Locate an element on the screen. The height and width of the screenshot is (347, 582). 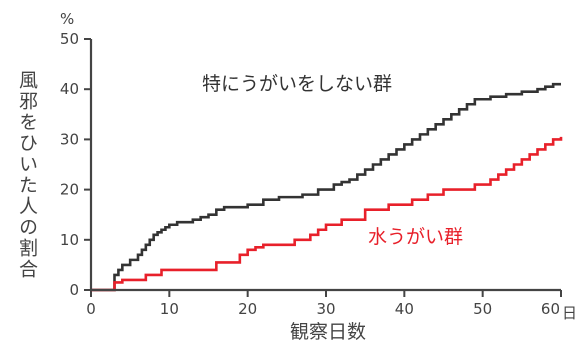
x-tick-label: 40 is located at coordinates (404, 309).